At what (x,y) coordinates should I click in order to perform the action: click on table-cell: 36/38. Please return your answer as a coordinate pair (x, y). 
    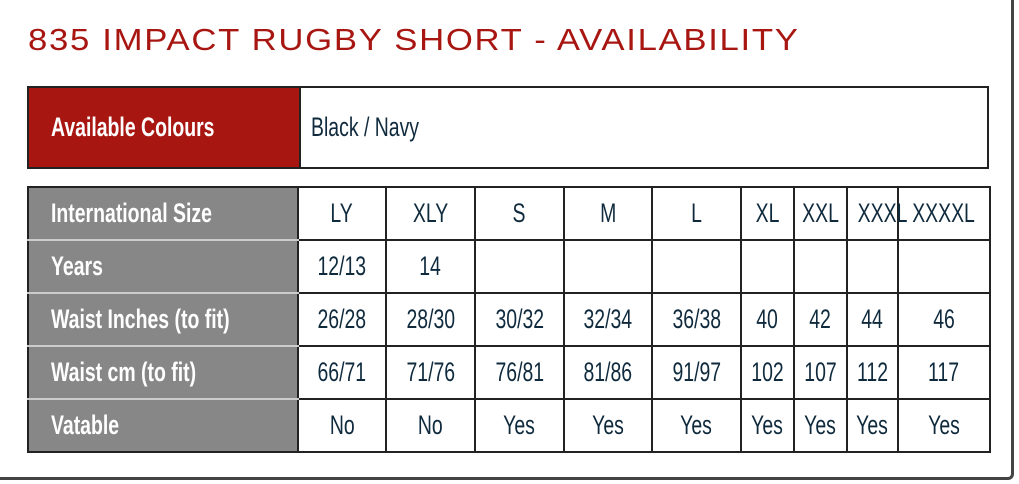
    Looking at the image, I should click on (696, 319).